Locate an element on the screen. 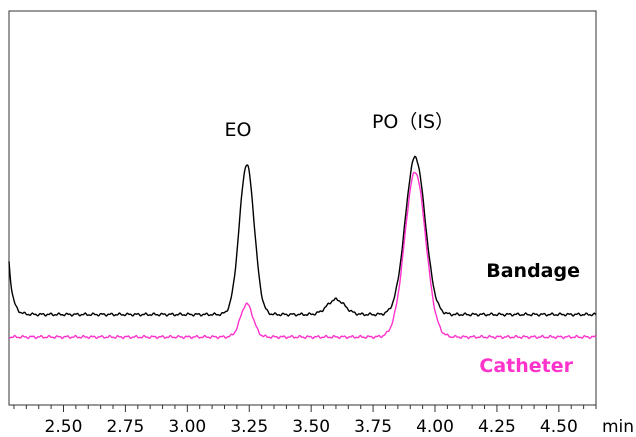 The width and height of the screenshot is (636, 437). x-axis-ticks: 2.50 2.75 3.00 3.25 3.50 3.75 4.00 4.25 4.50 is located at coordinates (305, 421).